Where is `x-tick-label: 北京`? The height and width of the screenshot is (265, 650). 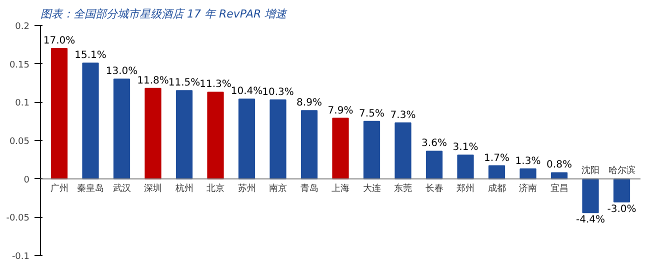 x-tick-label: 北京 is located at coordinates (215, 188).